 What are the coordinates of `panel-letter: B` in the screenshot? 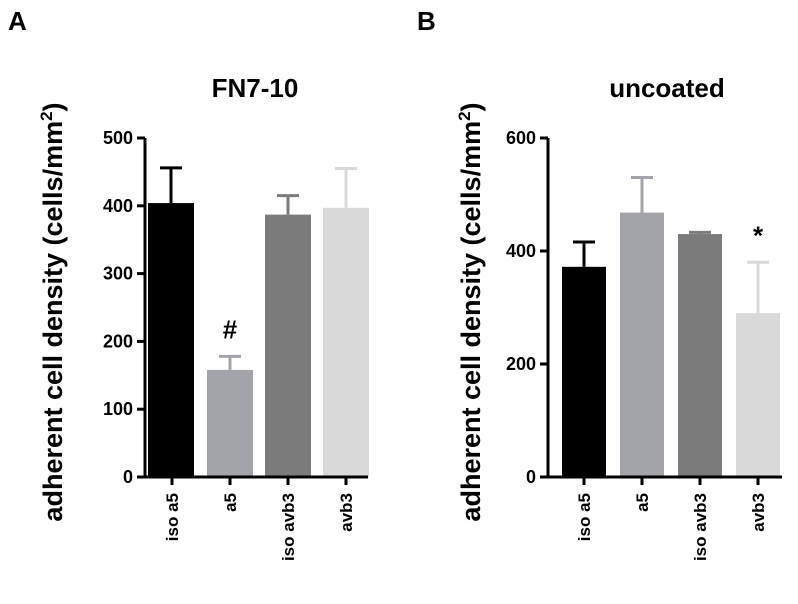 It's located at (426, 21).